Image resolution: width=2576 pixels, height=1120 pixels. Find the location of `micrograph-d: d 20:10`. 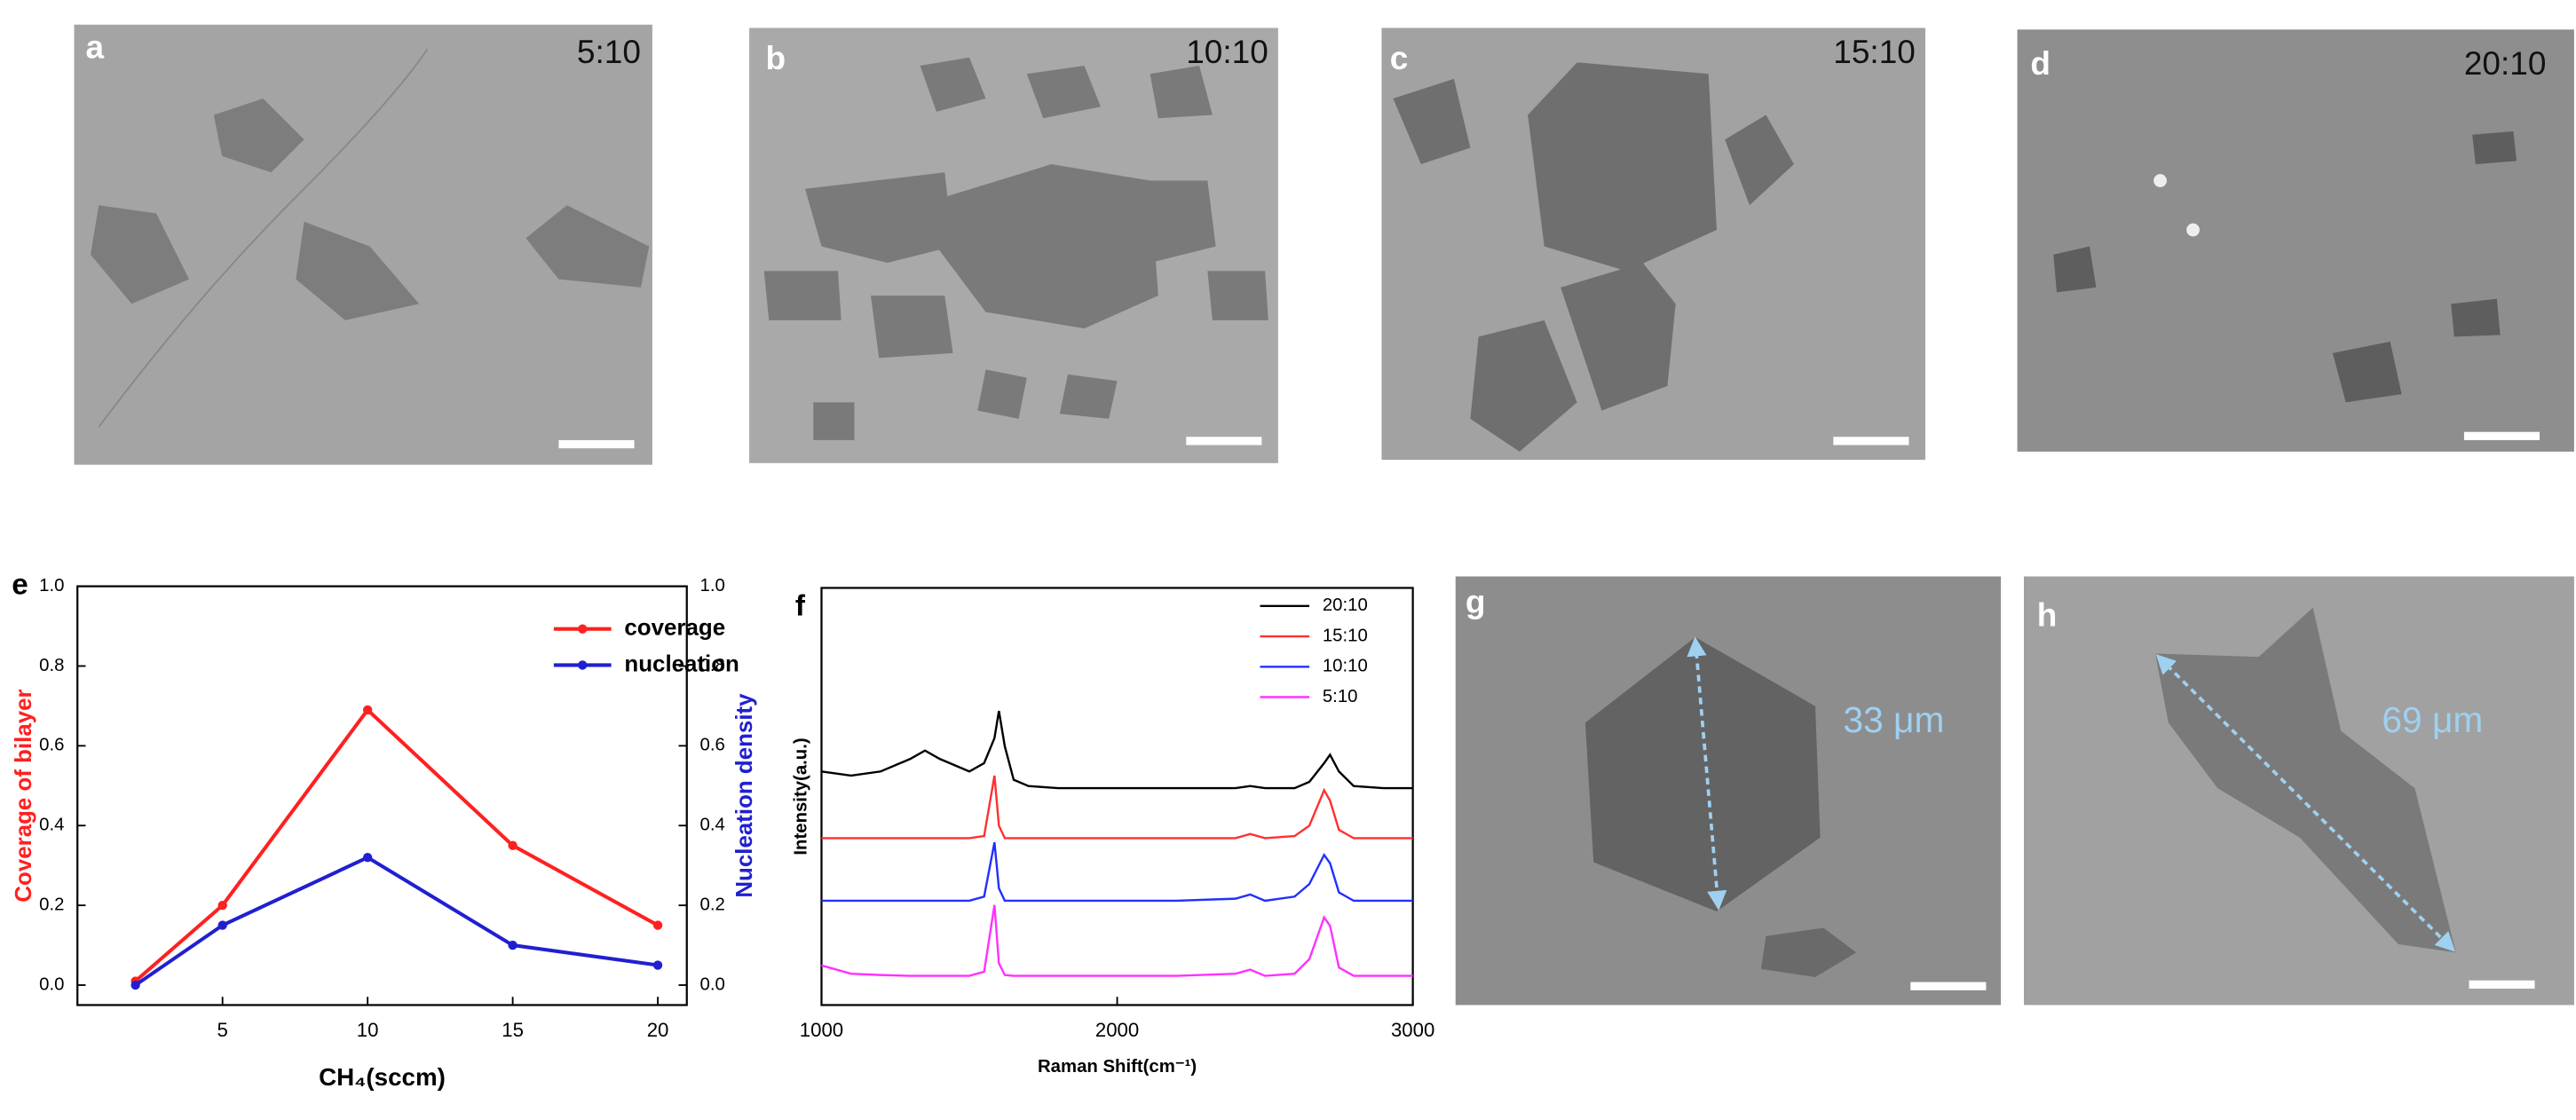

micrograph-d: d 20:10 is located at coordinates (2295, 240).